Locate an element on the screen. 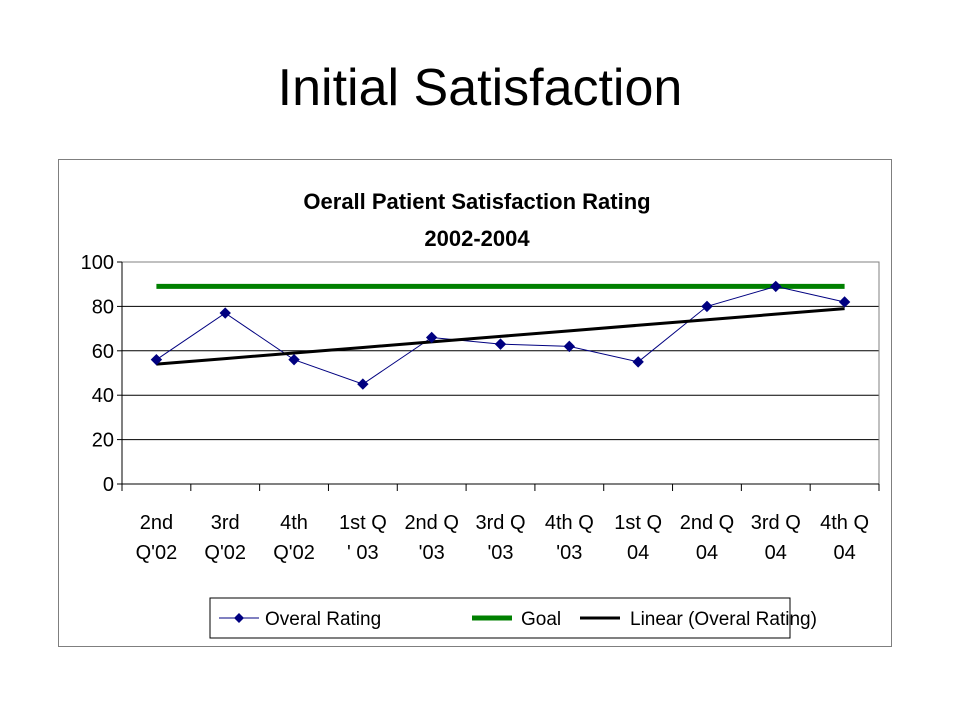 This screenshot has width=960, height=720. x-tick-label: ' 03 is located at coordinates (363, 553).